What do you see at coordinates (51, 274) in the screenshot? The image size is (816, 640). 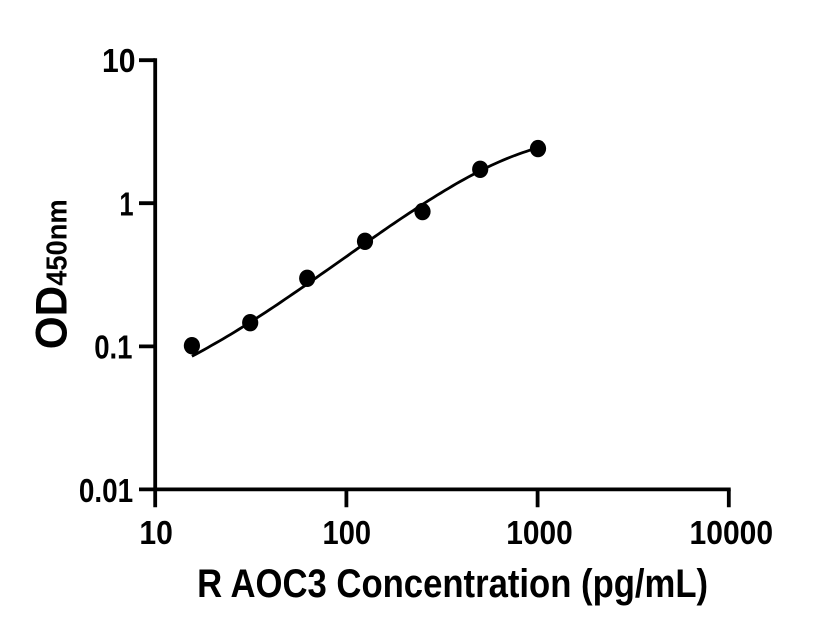 I see `svg-text: OD450nm` at bounding box center [51, 274].